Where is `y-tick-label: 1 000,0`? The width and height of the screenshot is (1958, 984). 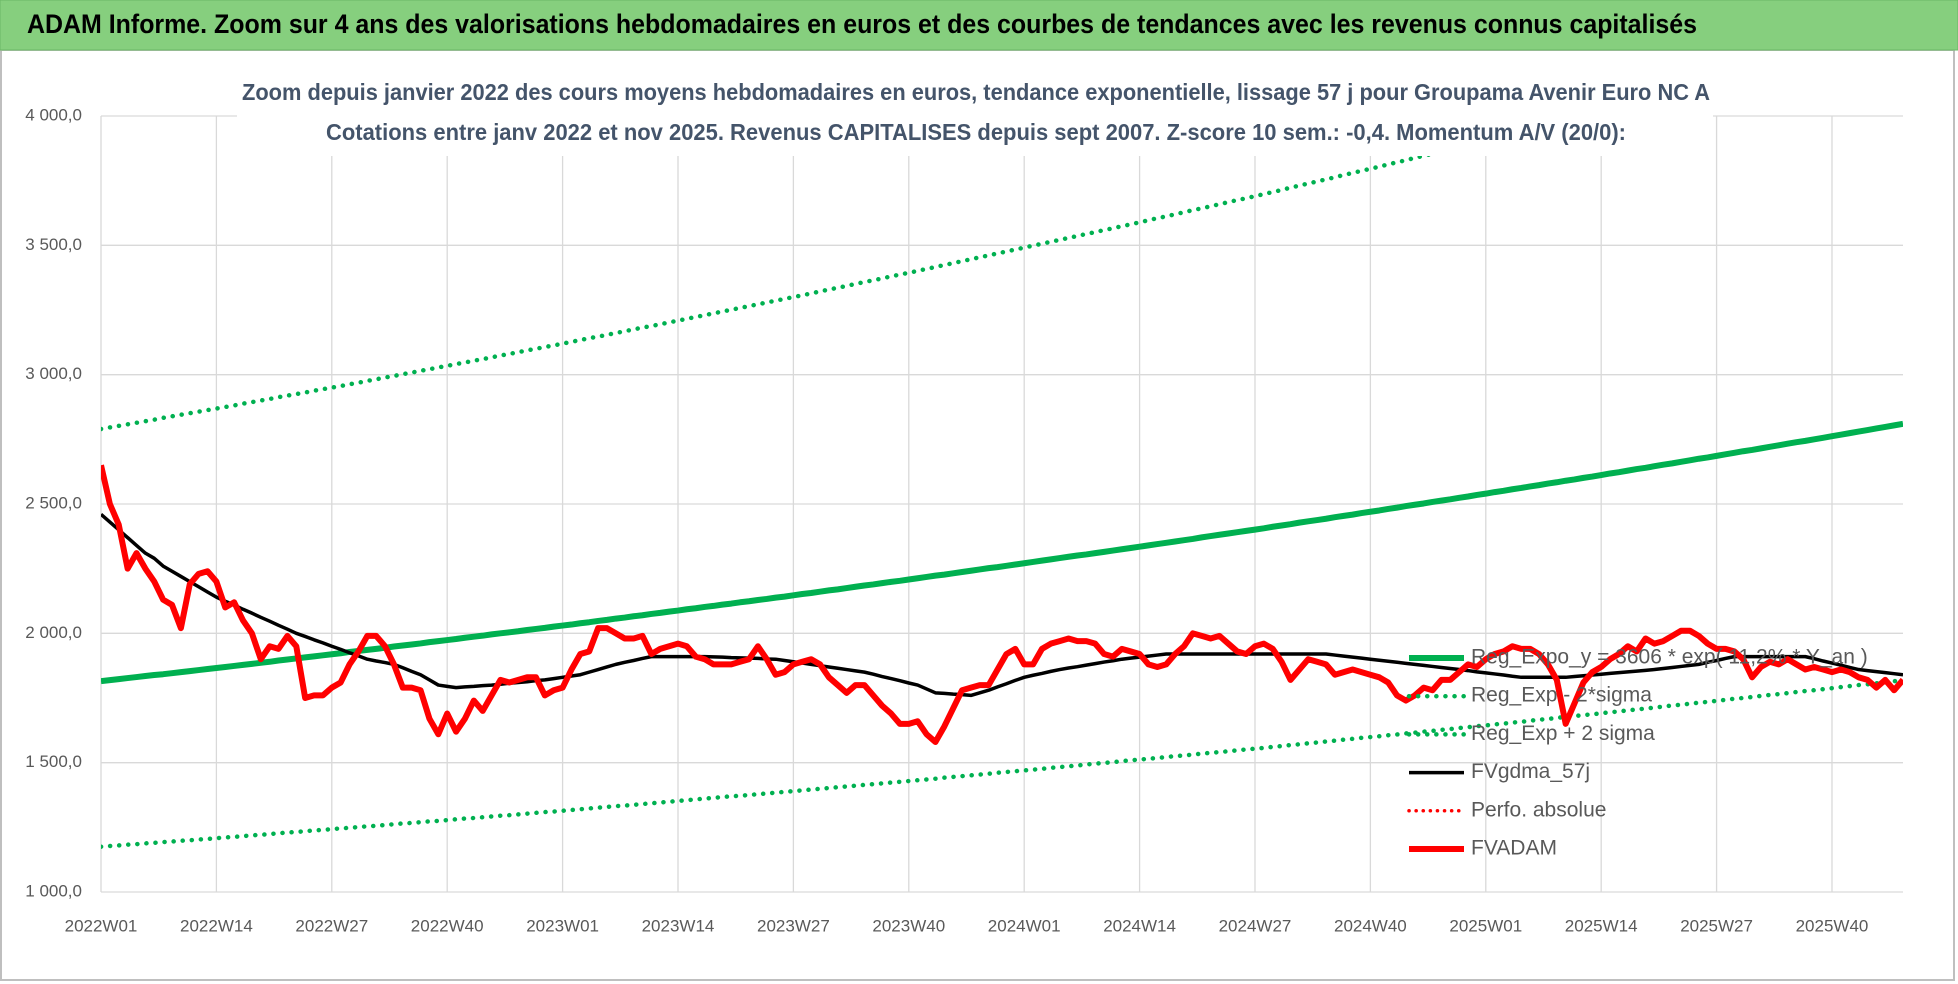
y-tick-label: 1 000,0 is located at coordinates (53, 890).